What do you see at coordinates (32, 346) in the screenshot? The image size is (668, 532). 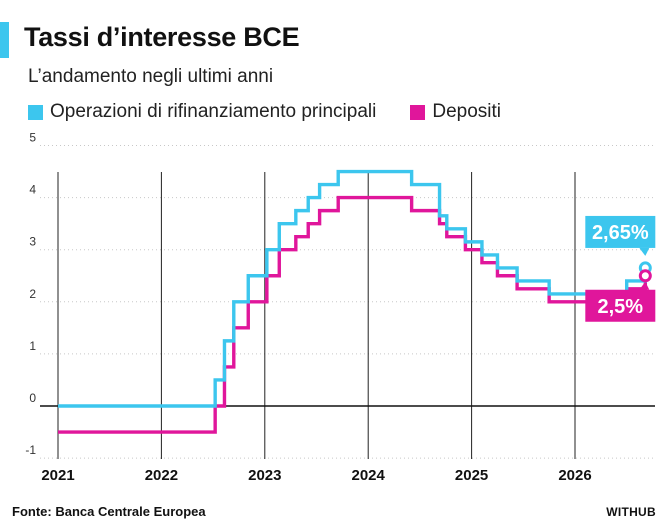 I see `y-tick-label: 1` at bounding box center [32, 346].